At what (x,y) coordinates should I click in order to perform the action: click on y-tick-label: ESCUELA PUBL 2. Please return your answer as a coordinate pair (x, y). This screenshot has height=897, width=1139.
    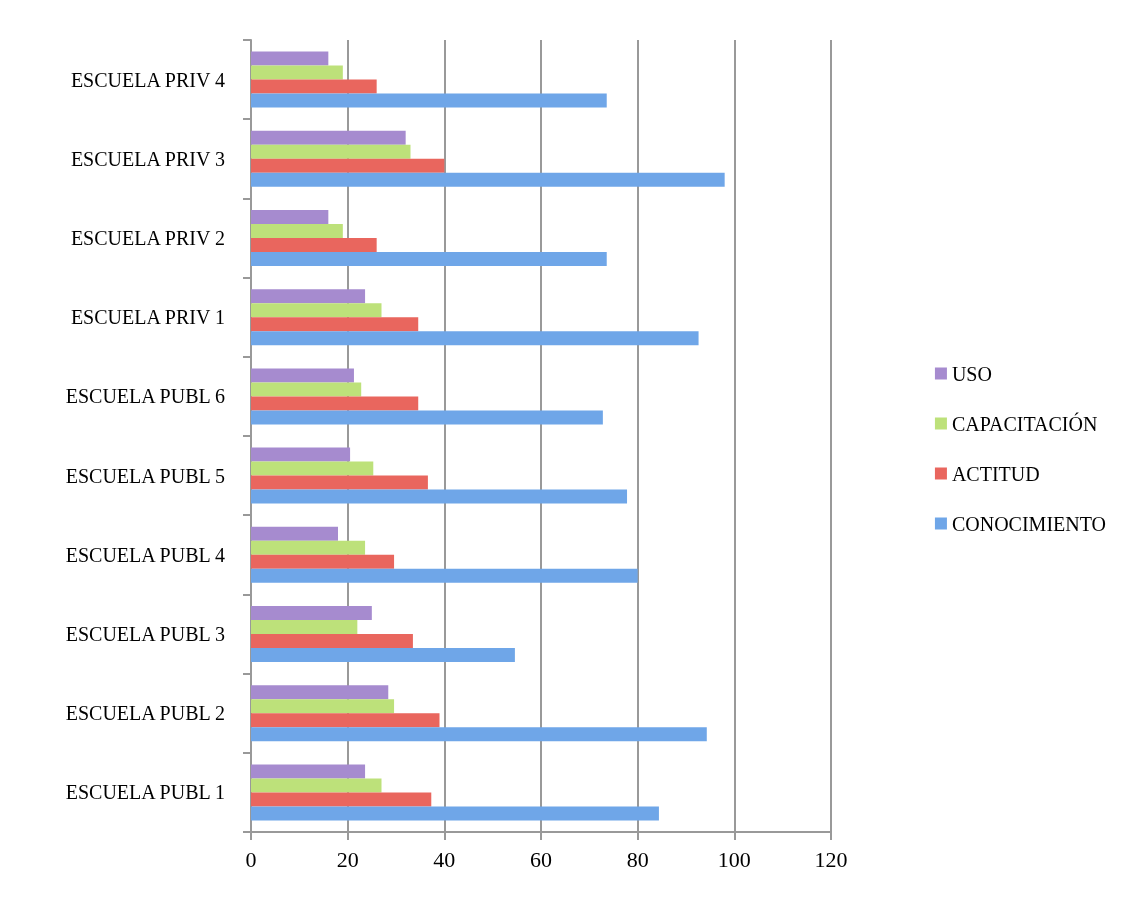
    Looking at the image, I should click on (145, 713).